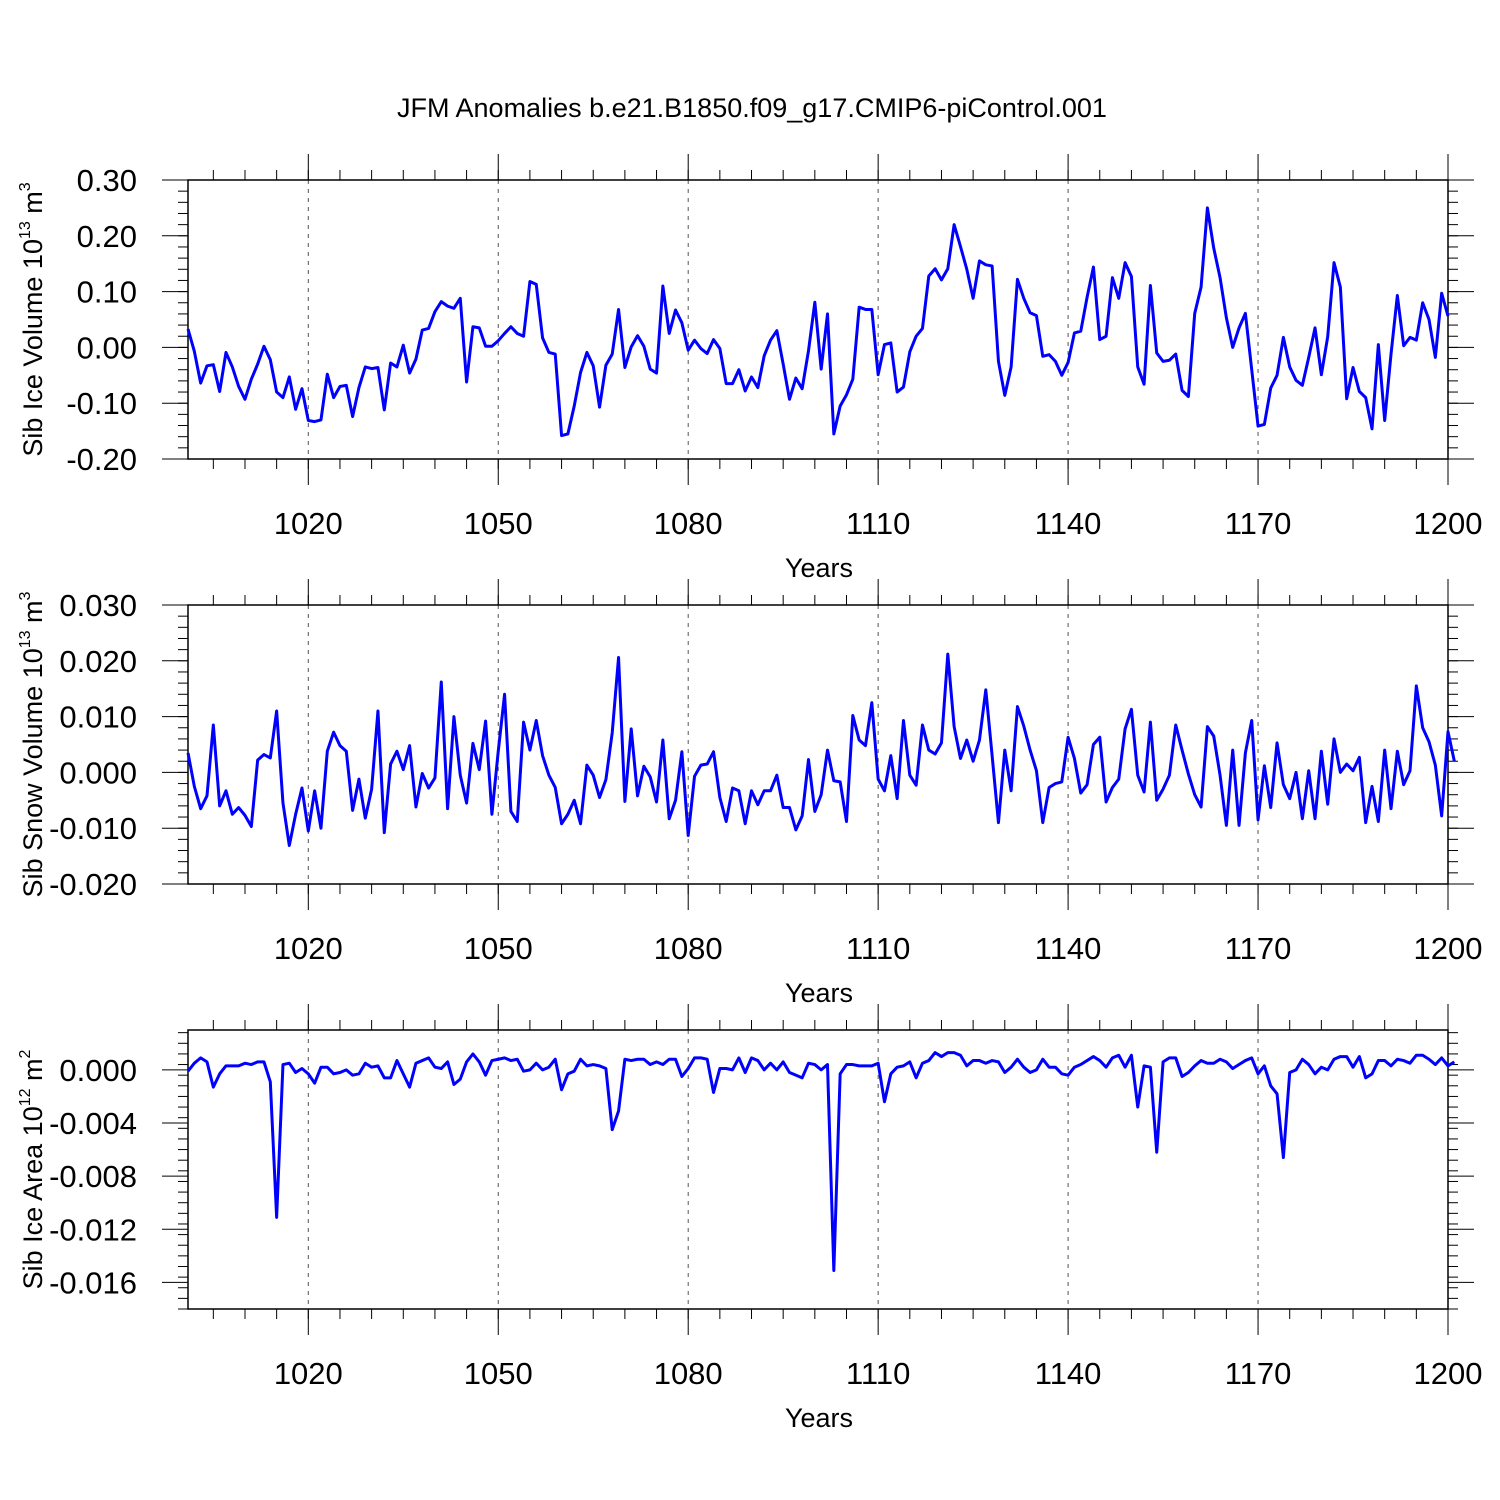 The height and width of the screenshot is (1500, 1500). I want to click on y-tick-label: -0.020, so click(93, 884).